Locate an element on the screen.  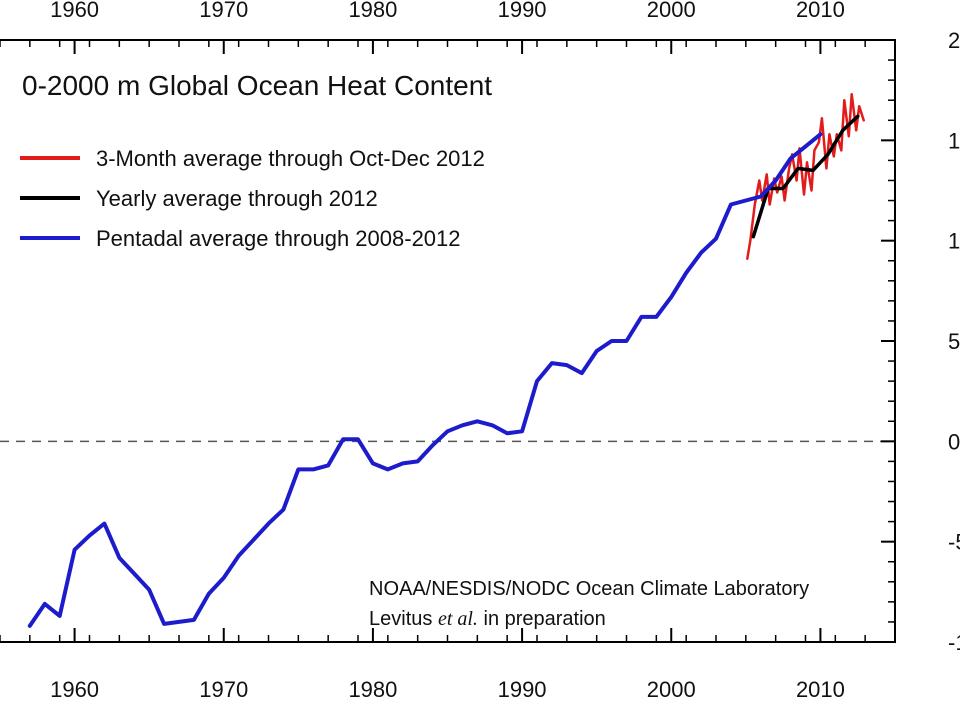
y-tick-label: 0 is located at coordinates (954, 441).